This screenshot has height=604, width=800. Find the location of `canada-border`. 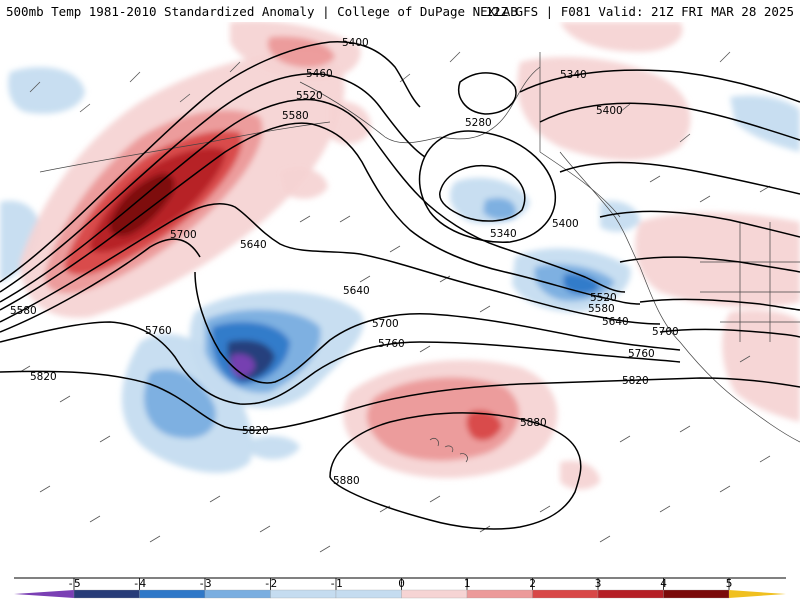

canada-border is located at coordinates (580, 135).